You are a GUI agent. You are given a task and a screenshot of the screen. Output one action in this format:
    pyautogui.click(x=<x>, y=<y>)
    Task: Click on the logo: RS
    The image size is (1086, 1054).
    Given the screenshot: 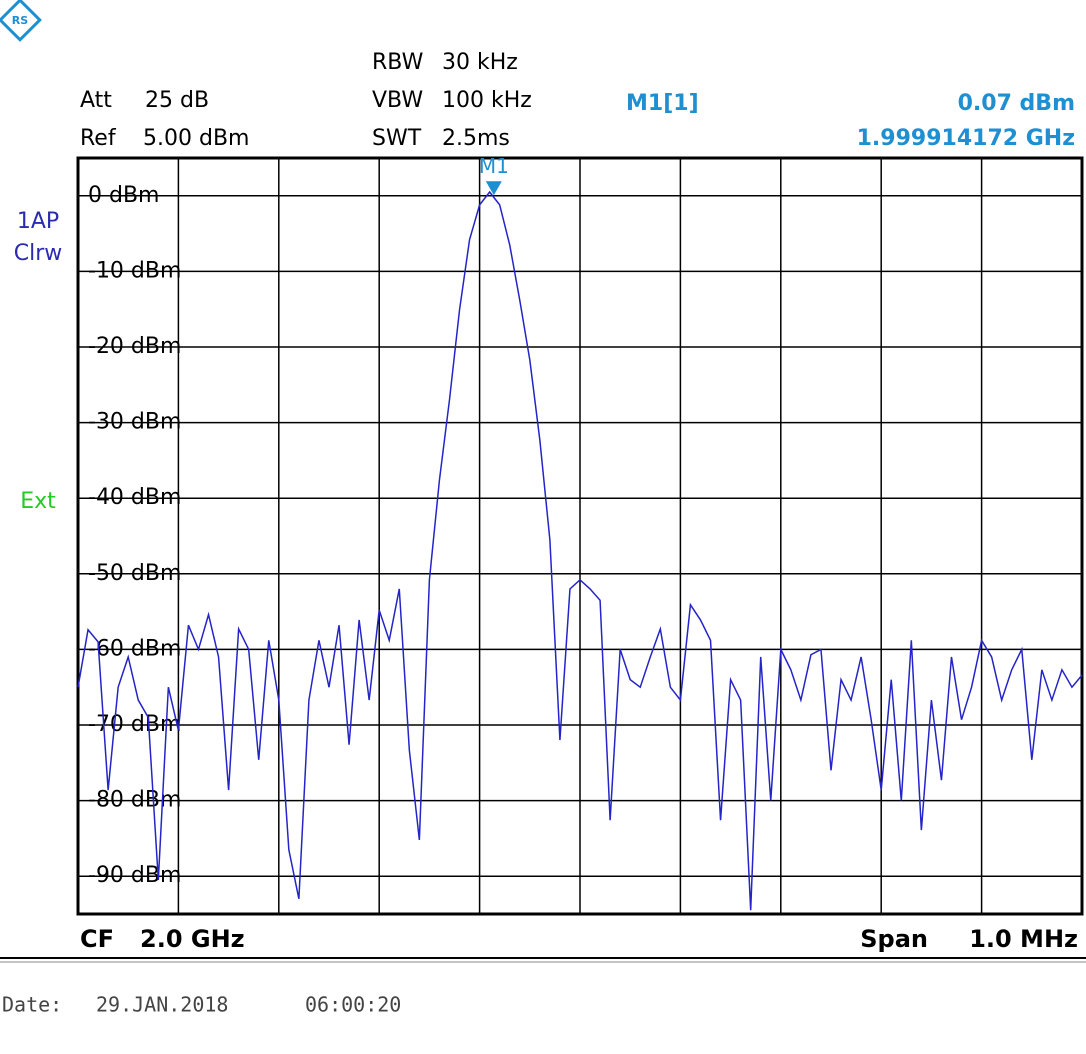 What is the action you would take?
    pyautogui.click(x=21, y=21)
    